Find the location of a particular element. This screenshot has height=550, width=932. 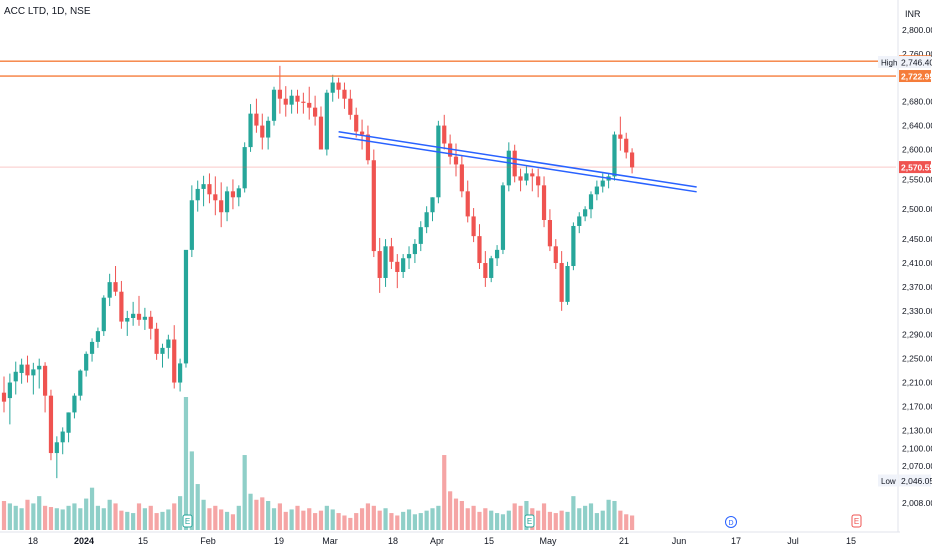

price-tick-label: 2,370.00 is located at coordinates (917, 287).